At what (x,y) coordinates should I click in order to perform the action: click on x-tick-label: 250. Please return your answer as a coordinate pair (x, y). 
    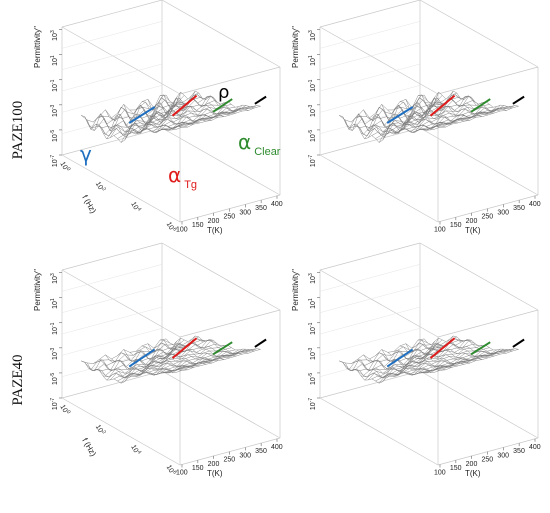
    Looking at the image, I should click on (488, 217).